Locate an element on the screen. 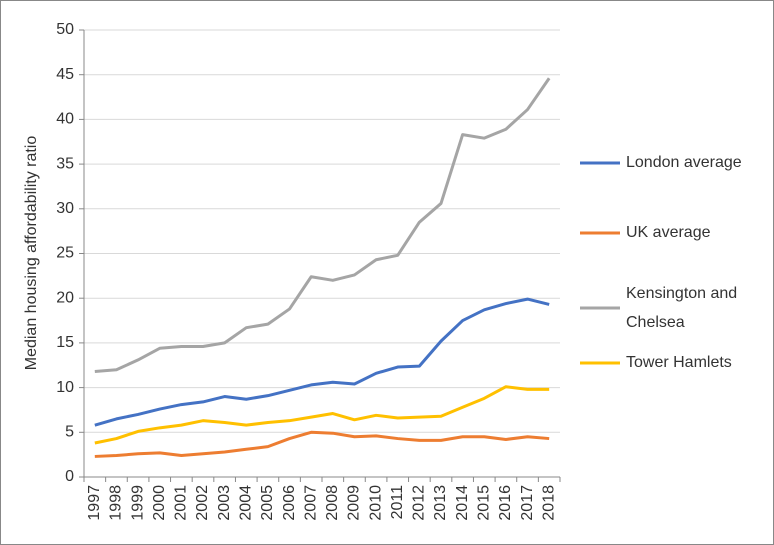  x-tick-label: 2001 is located at coordinates (181, 503).